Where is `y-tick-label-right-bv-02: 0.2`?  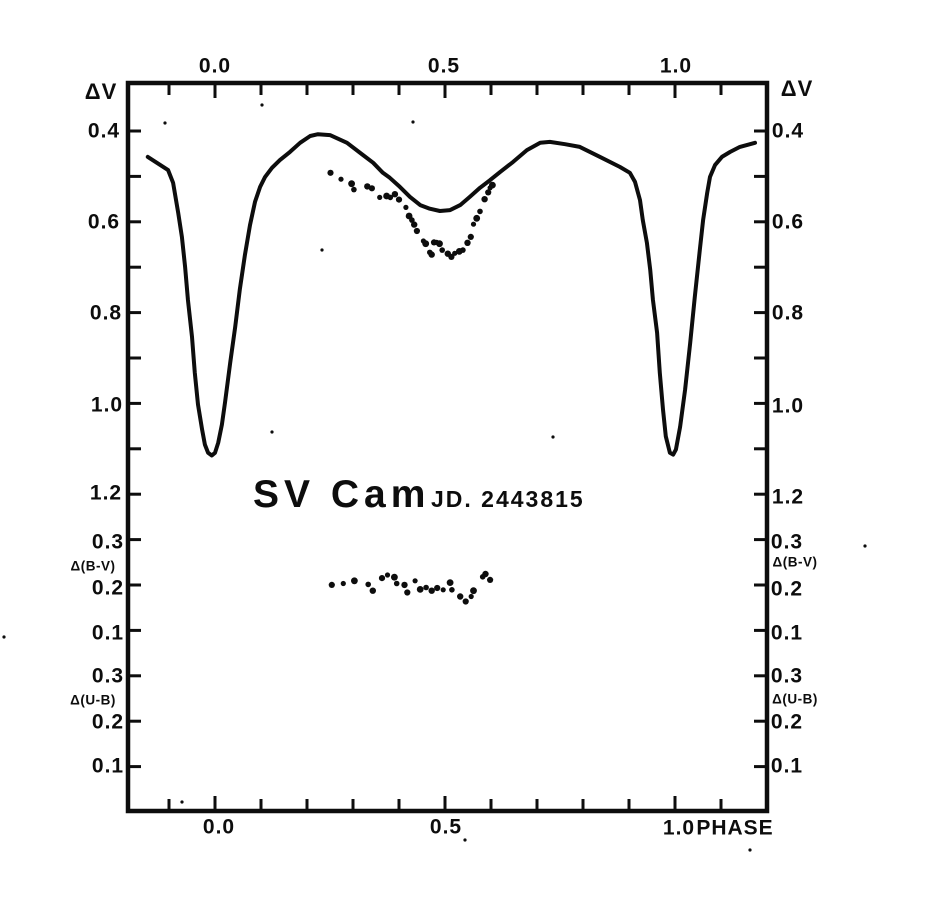 y-tick-label-right-bv-02: 0.2 is located at coordinates (787, 589).